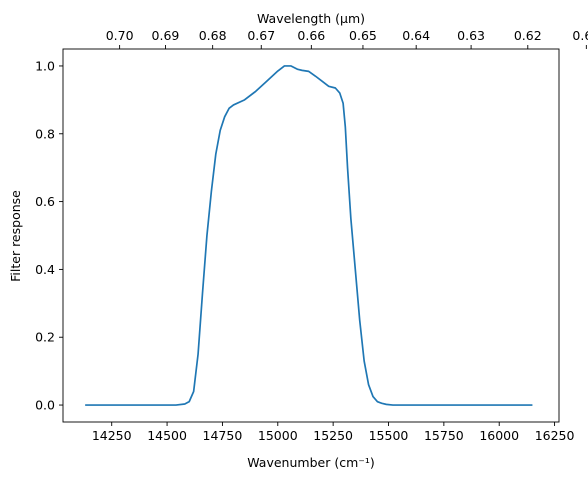 This screenshot has width=588, height=480. What do you see at coordinates (120, 35) in the screenshot?
I see `x2-tick-label: 0.70` at bounding box center [120, 35].